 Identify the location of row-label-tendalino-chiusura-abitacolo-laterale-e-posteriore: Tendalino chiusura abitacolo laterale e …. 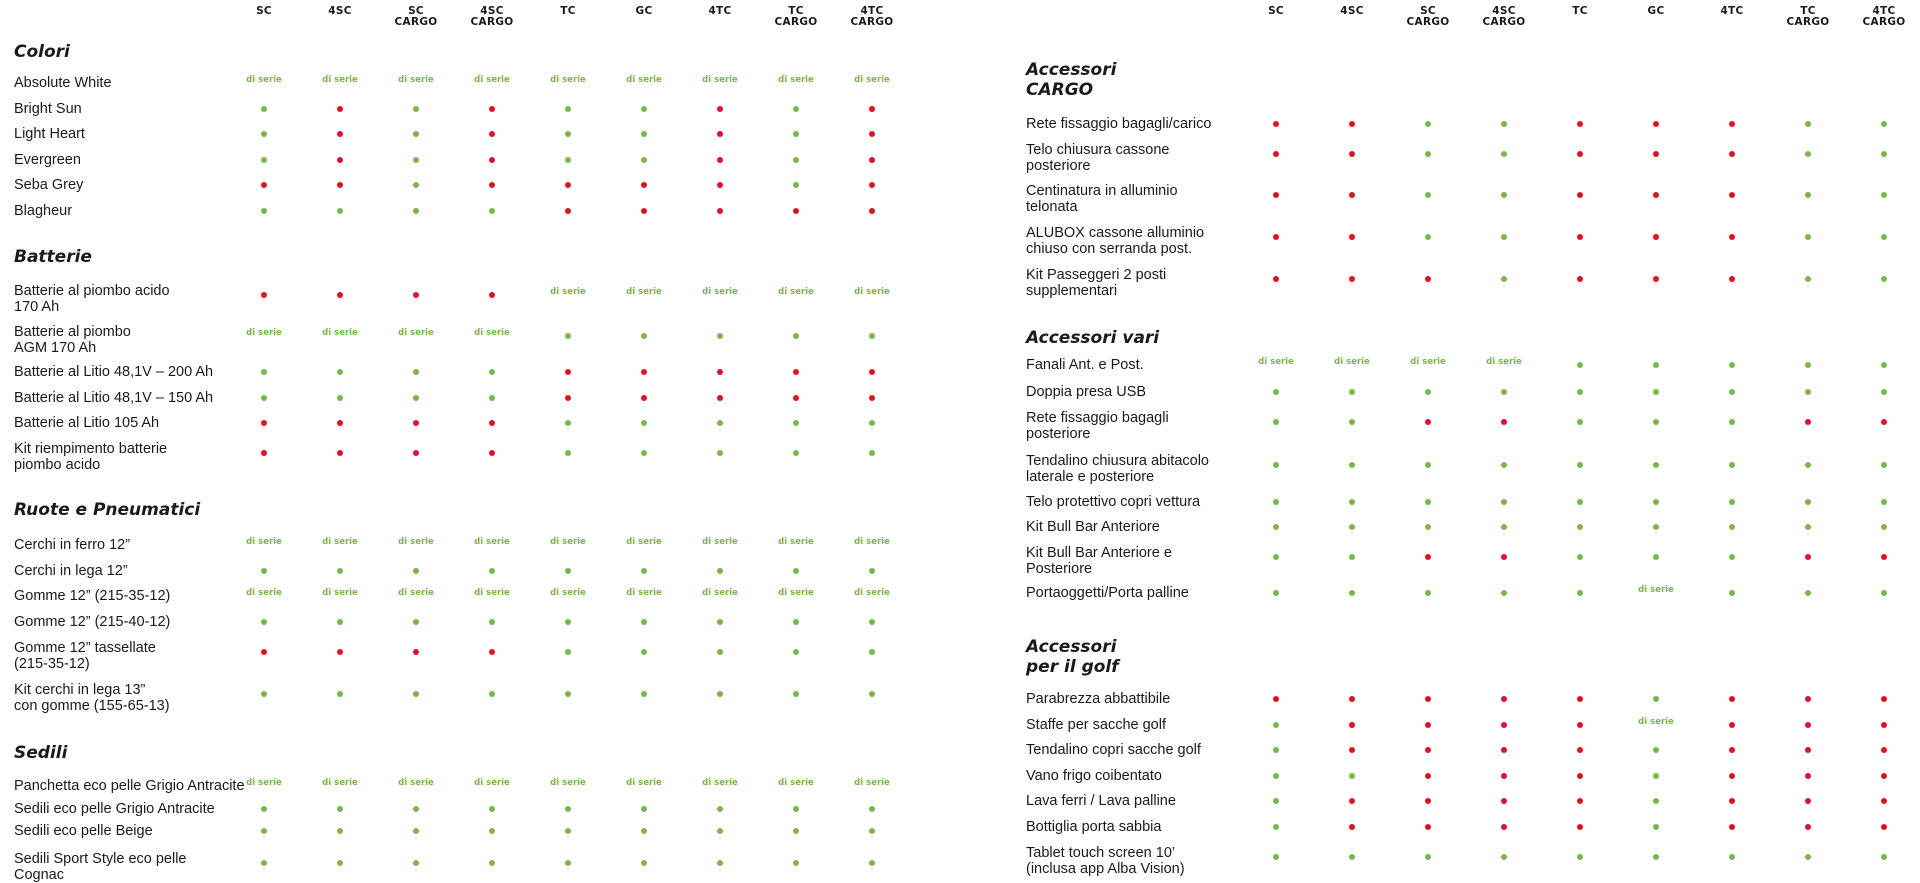
(1117, 469).